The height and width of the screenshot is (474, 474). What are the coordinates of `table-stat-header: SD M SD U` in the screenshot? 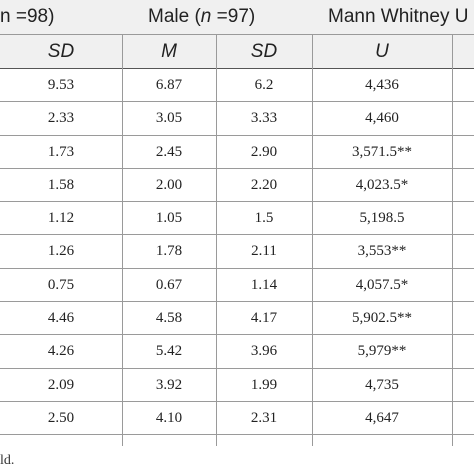 It's located at (237, 52).